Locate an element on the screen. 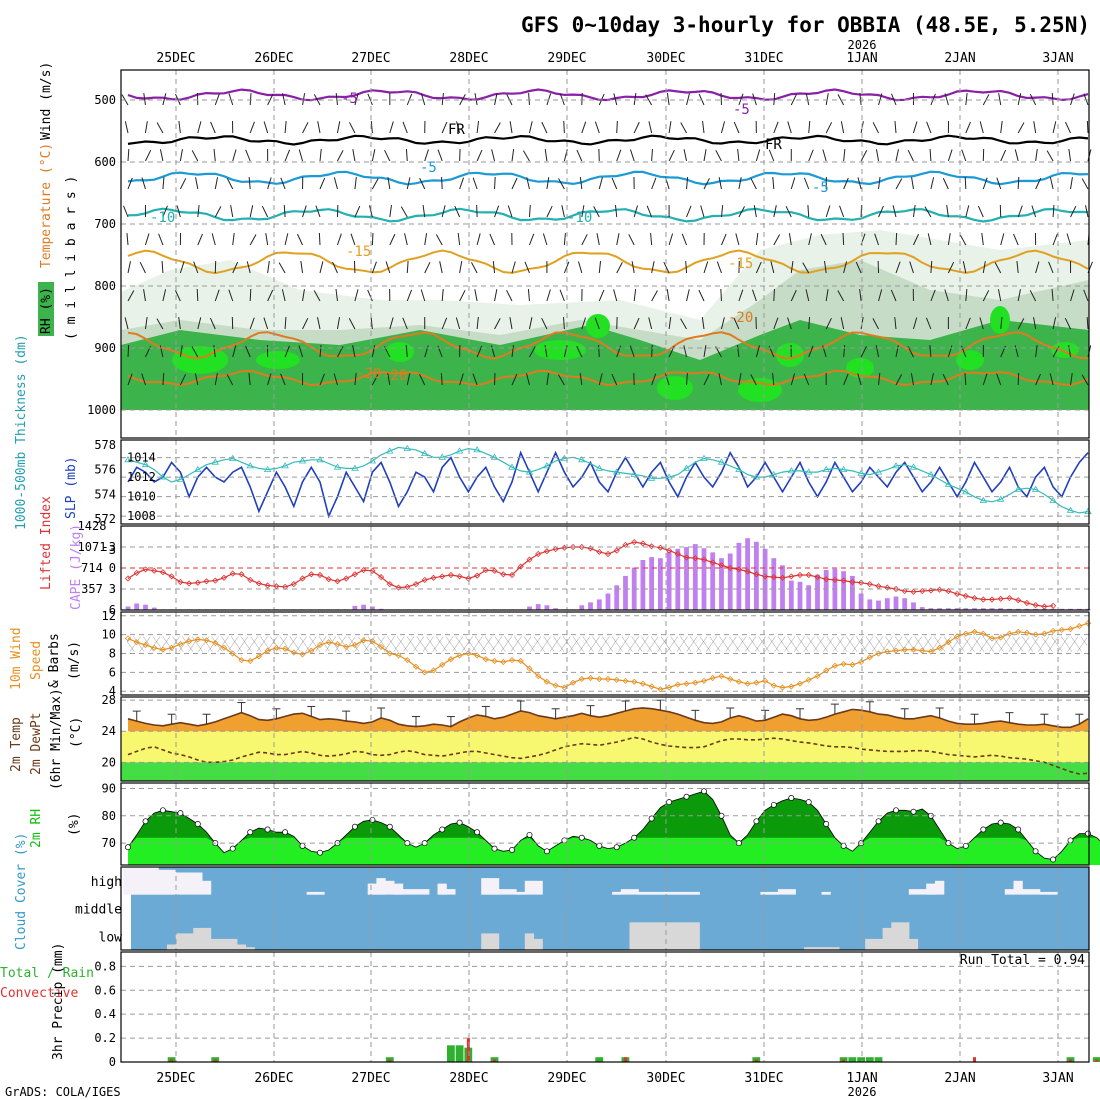  ylabel-cape: CAPE (J/kg) is located at coordinates (76, 567).